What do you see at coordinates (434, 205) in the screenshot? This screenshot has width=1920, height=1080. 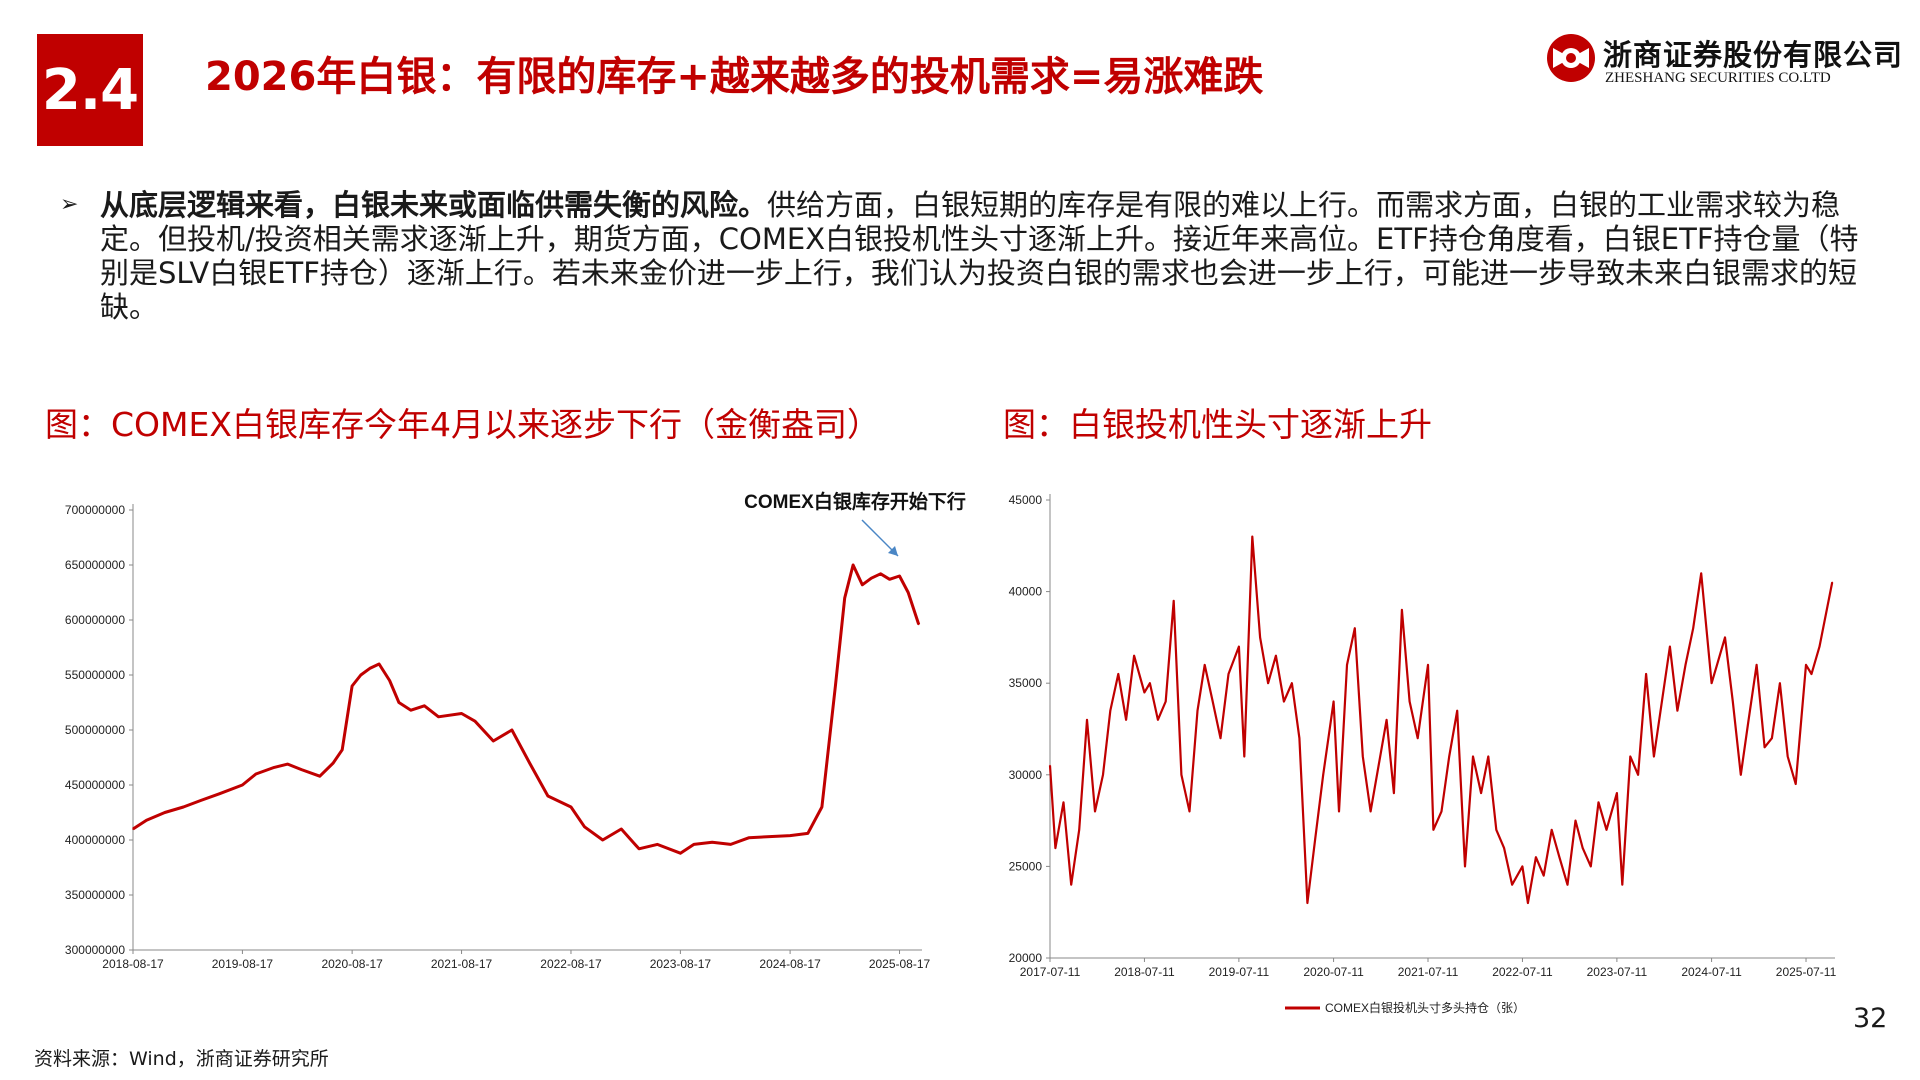 I see `key-point-bold: 从底层逻辑来看，白银未来或面临供需失衡的风险。` at bounding box center [434, 205].